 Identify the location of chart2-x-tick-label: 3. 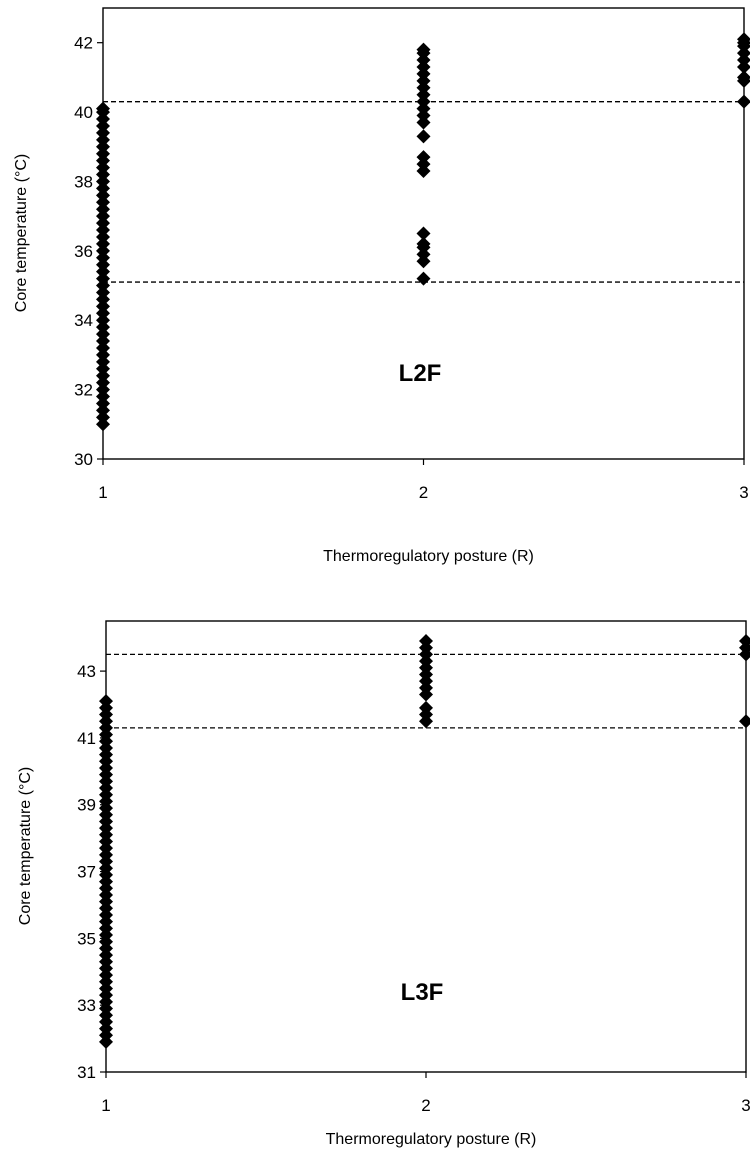
(745, 1105).